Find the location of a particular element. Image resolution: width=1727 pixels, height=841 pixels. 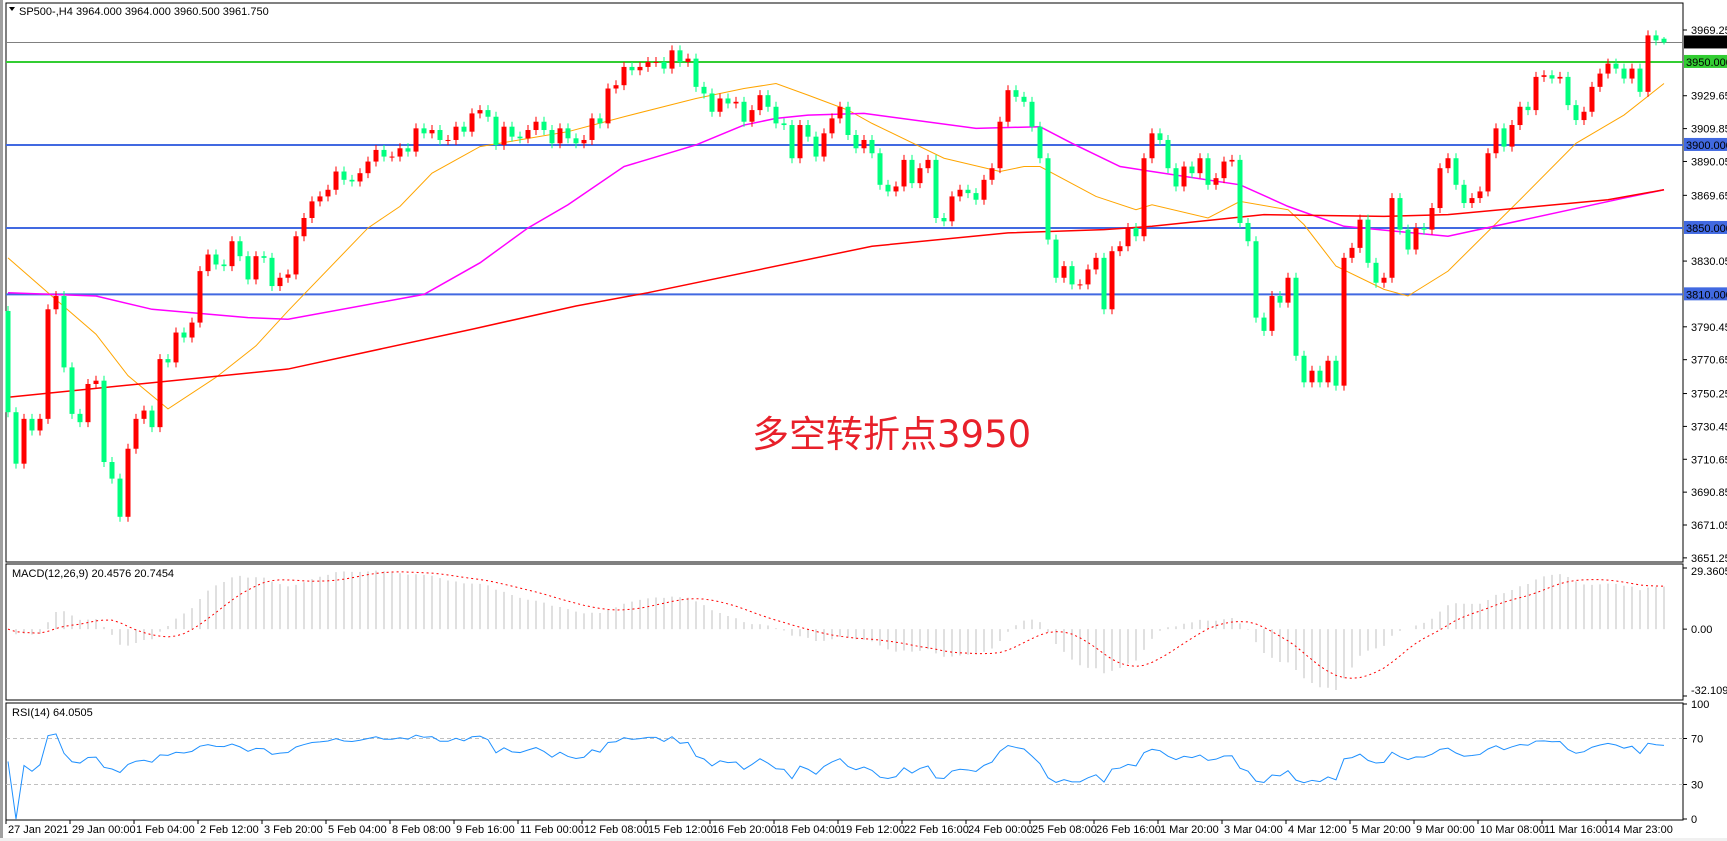

rsi-panel is located at coordinates (844, 761).